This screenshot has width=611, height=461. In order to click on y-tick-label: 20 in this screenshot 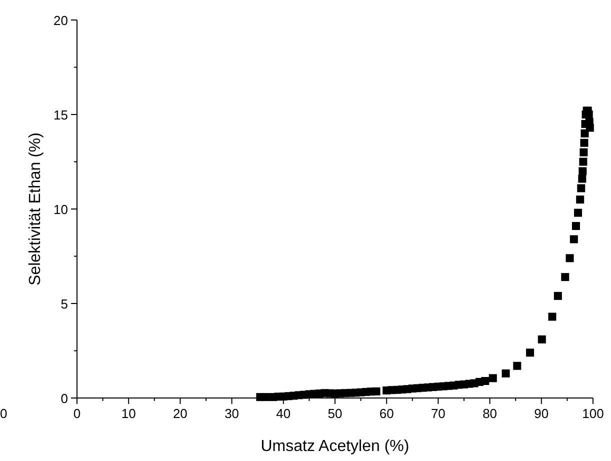, I will do `click(61, 20)`.